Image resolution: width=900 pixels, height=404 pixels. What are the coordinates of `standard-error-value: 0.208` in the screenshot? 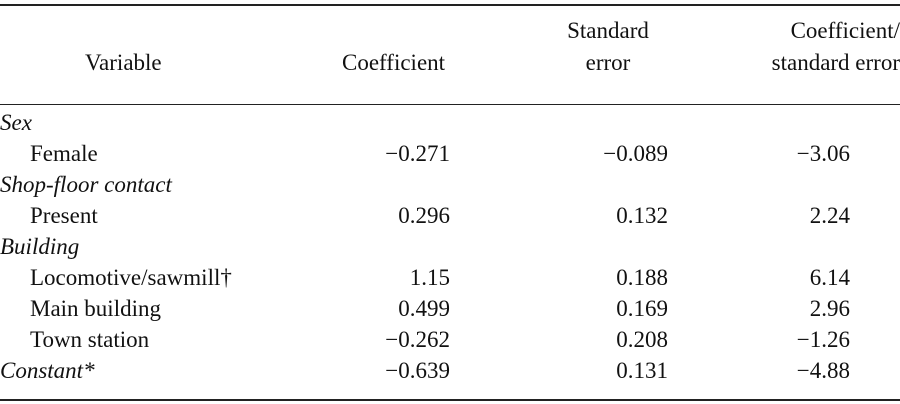 It's located at (642, 339).